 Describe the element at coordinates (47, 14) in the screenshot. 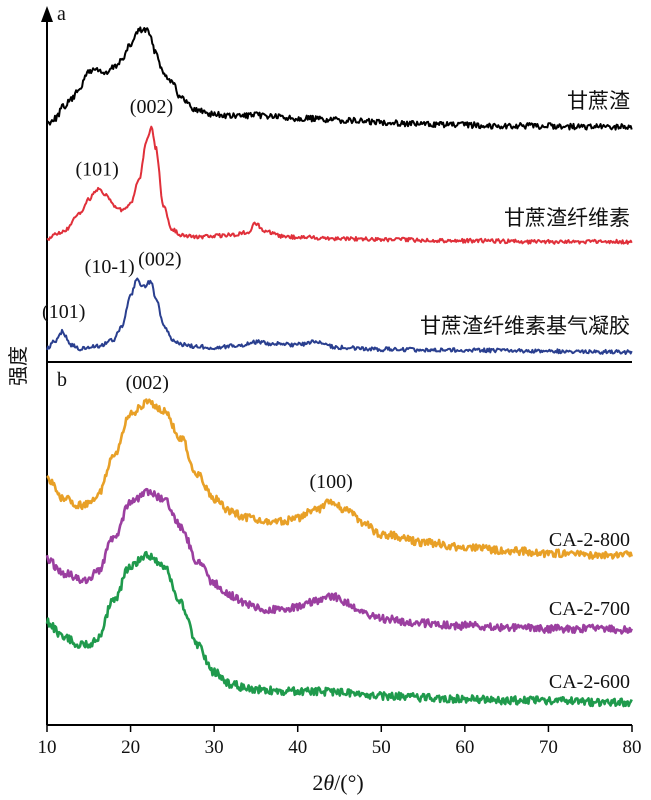

I see `y-axis-arrow` at that location.